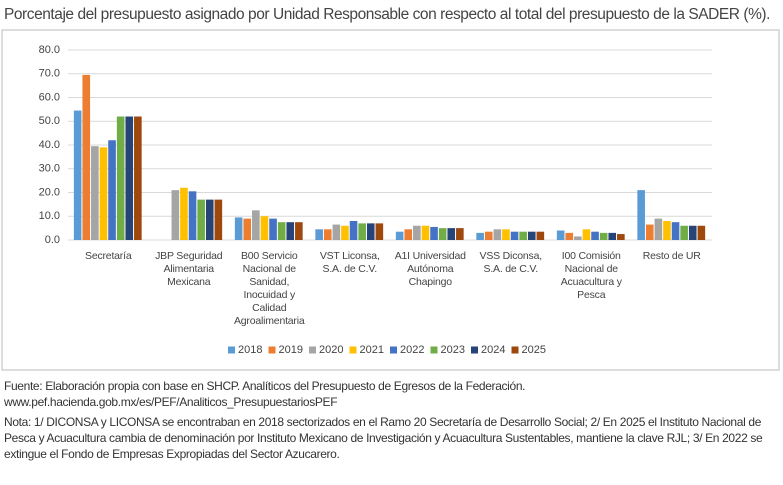  What do you see at coordinates (49, 192) in the screenshot?
I see `y-tick-label: 20.0` at bounding box center [49, 192].